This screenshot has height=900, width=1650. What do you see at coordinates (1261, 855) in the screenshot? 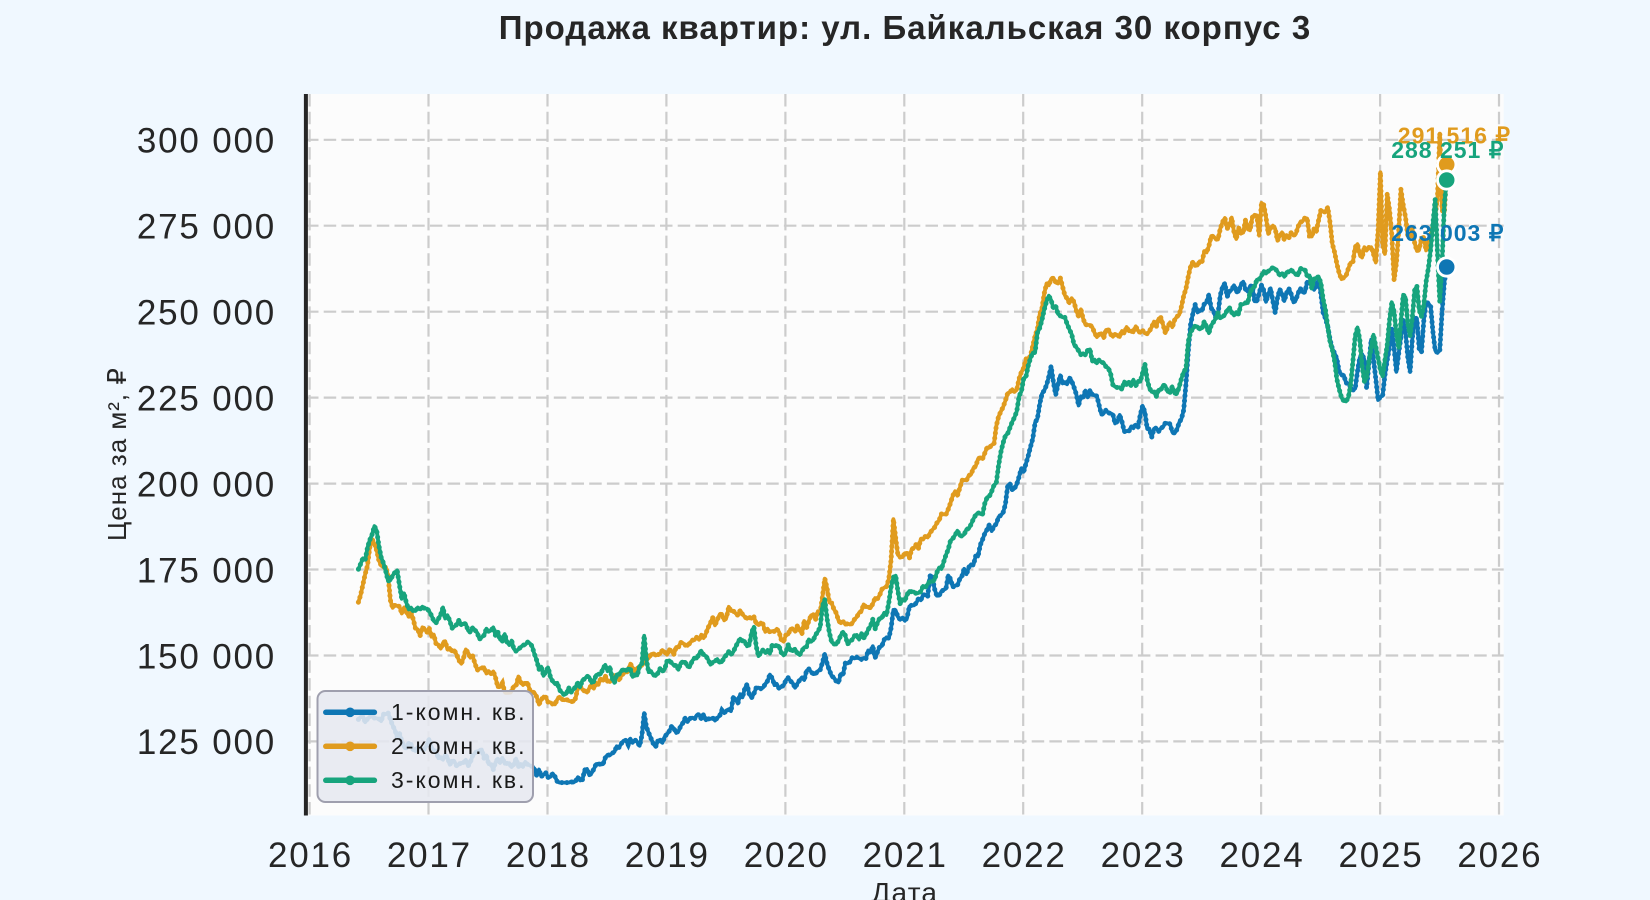
I see `svg-text: 2024` at bounding box center [1261, 855].